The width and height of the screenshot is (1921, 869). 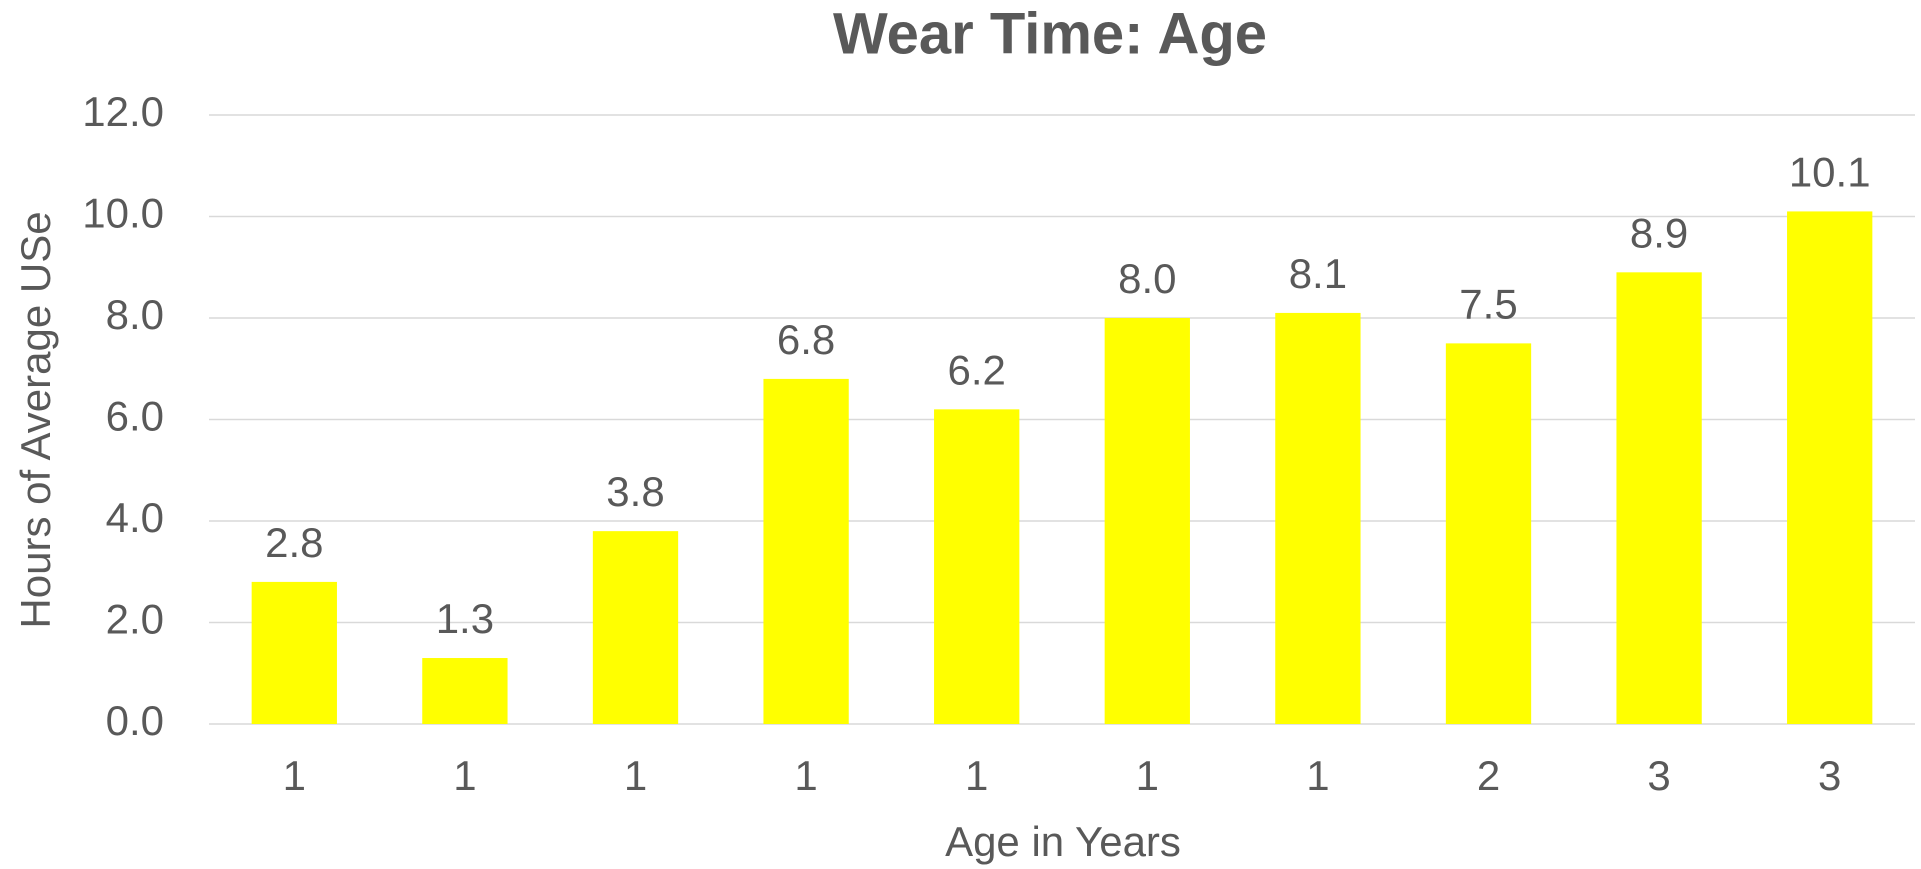 I want to click on data-label: 2.8, so click(x=294, y=542).